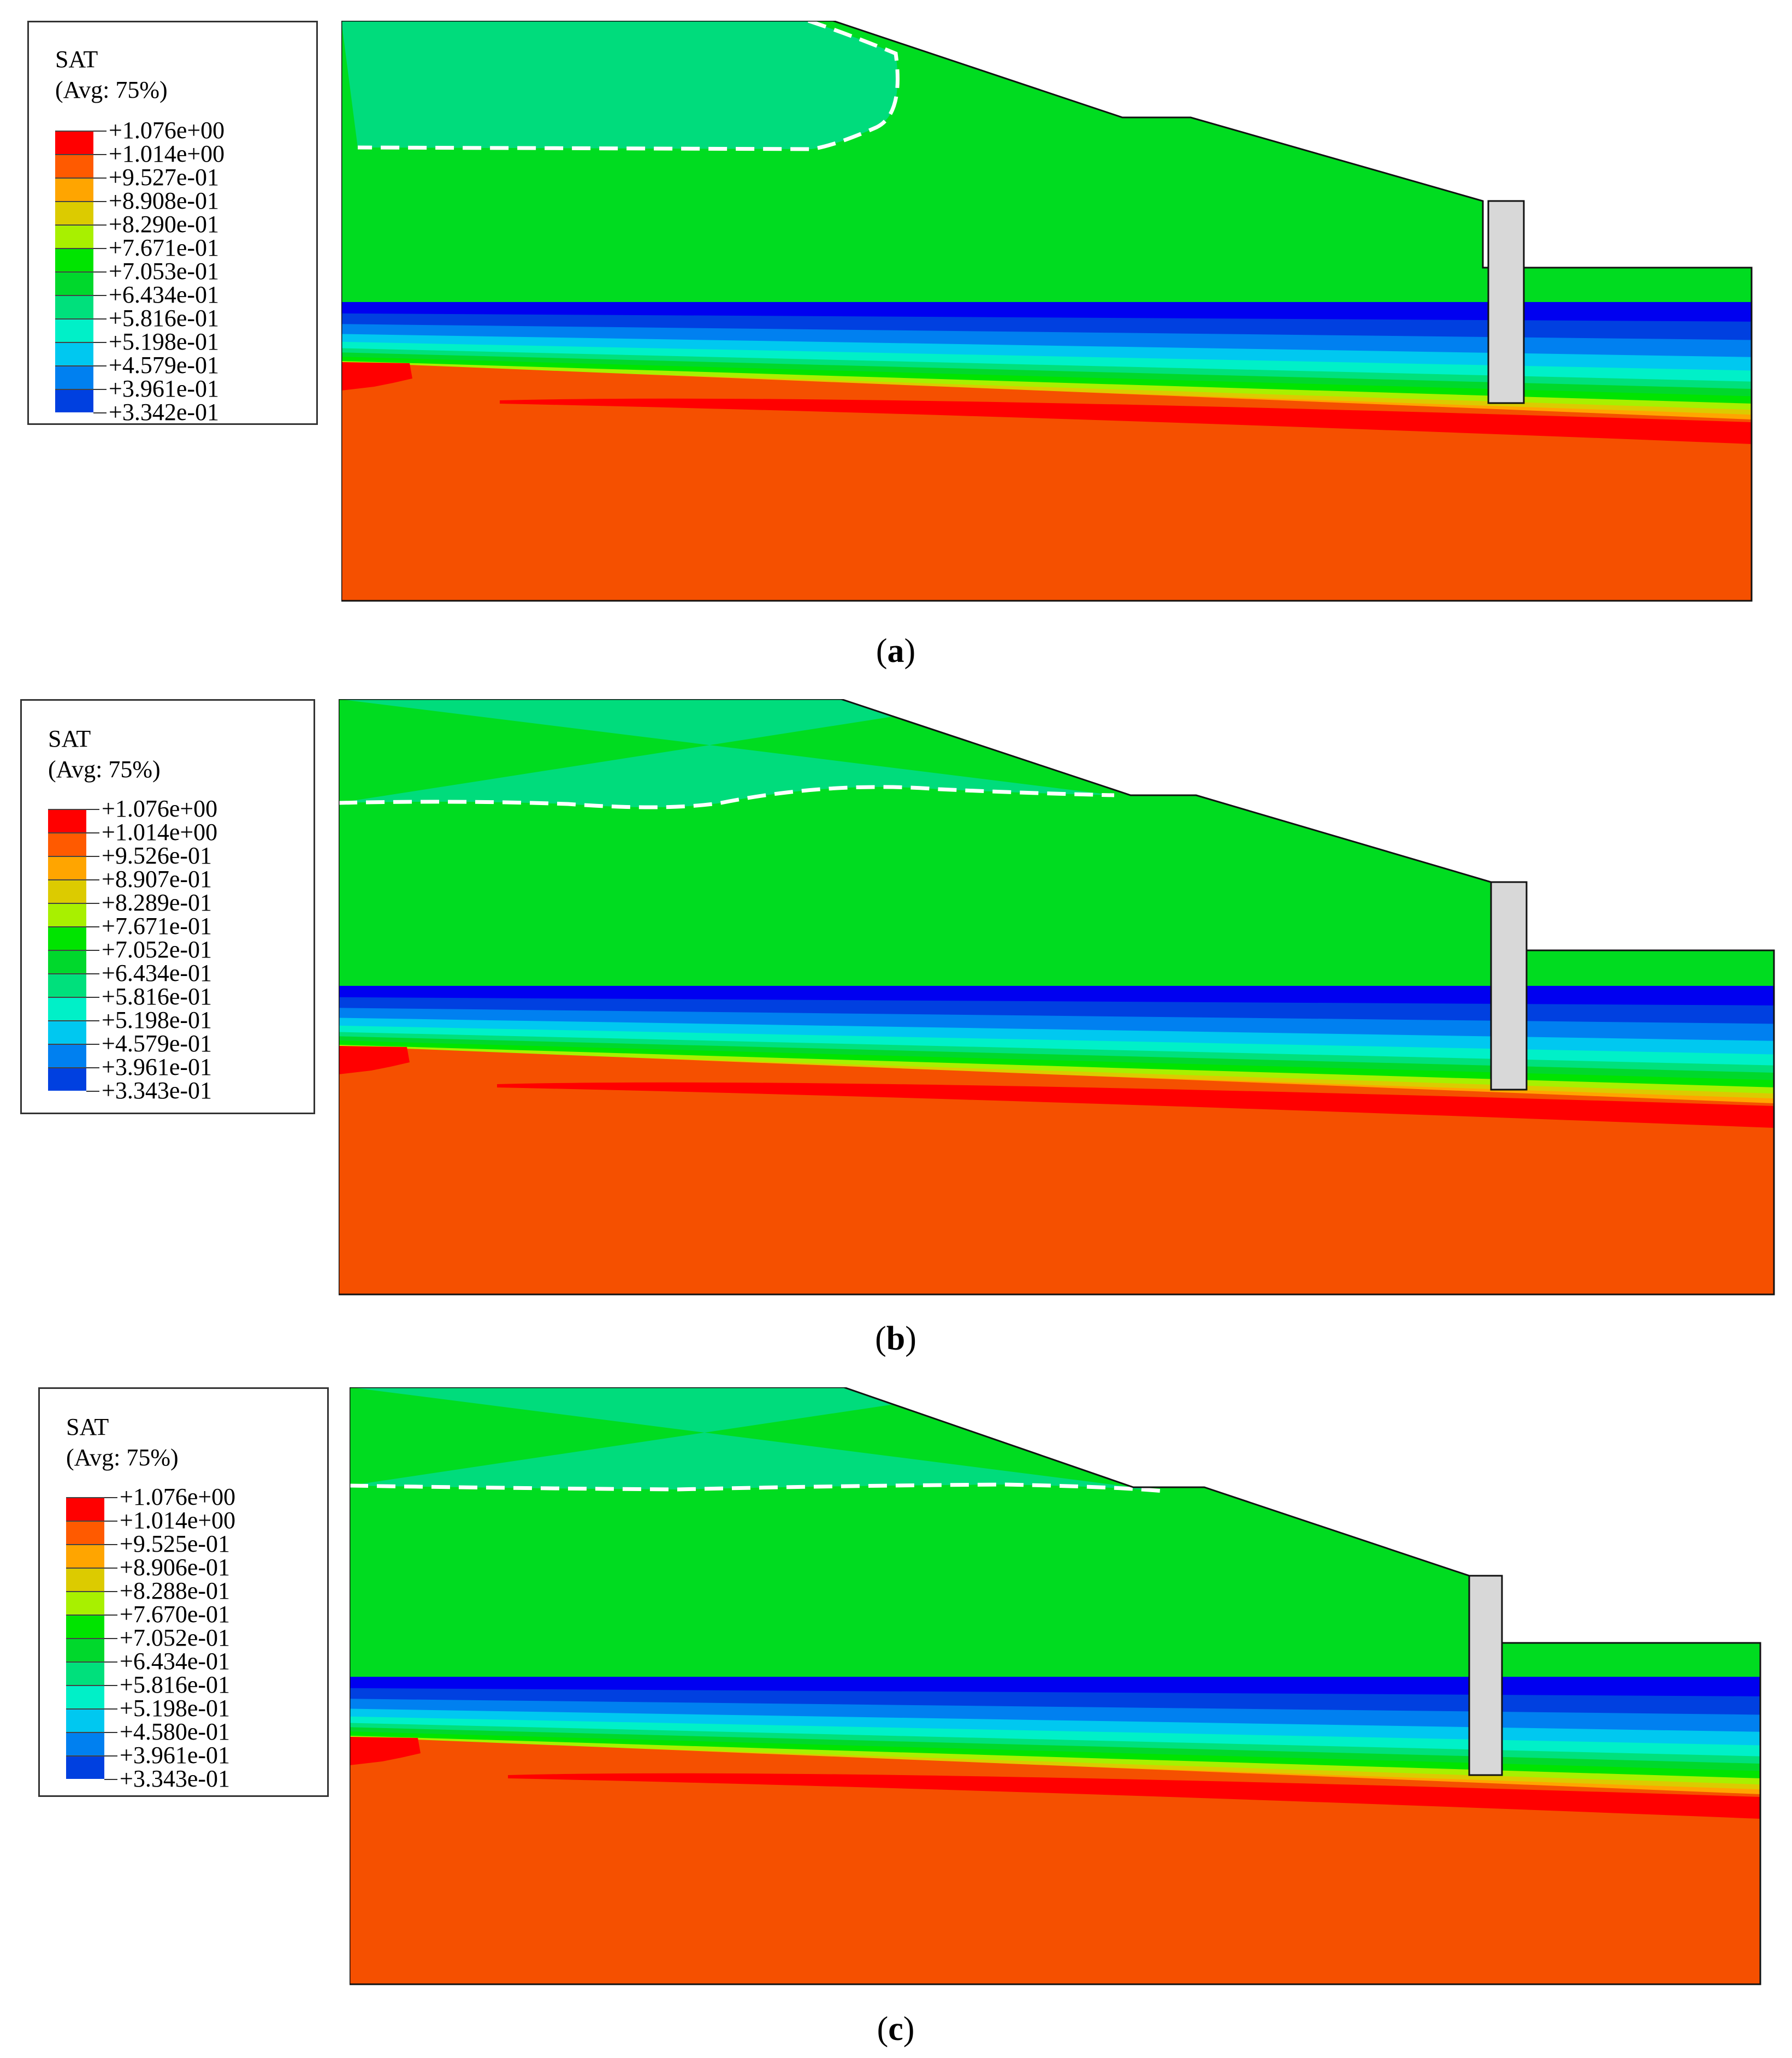 This screenshot has height=2058, width=1792. What do you see at coordinates (157, 950) in the screenshot?
I see `legend-label: +7.052e-01` at bounding box center [157, 950].